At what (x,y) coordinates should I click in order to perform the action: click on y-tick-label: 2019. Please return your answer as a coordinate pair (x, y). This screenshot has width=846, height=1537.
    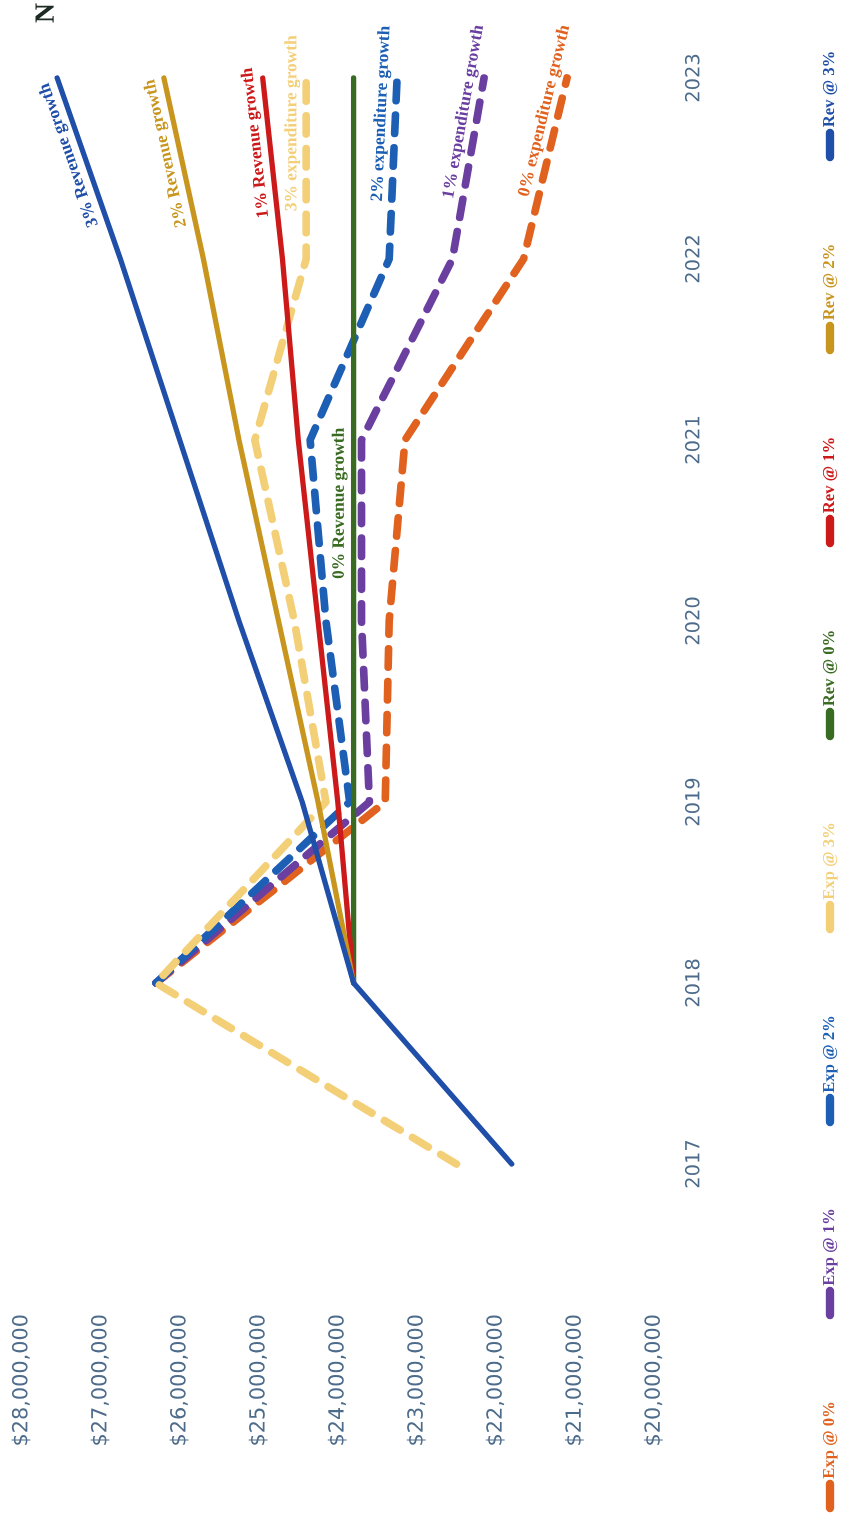
    Looking at the image, I should click on (692, 802).